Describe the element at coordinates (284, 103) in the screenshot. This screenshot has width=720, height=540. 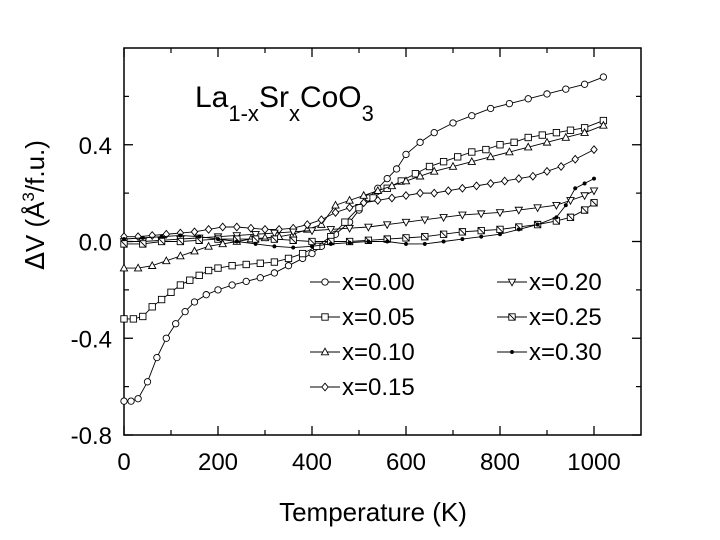
I see `chart-title: La1-xSrxCoO3` at that location.